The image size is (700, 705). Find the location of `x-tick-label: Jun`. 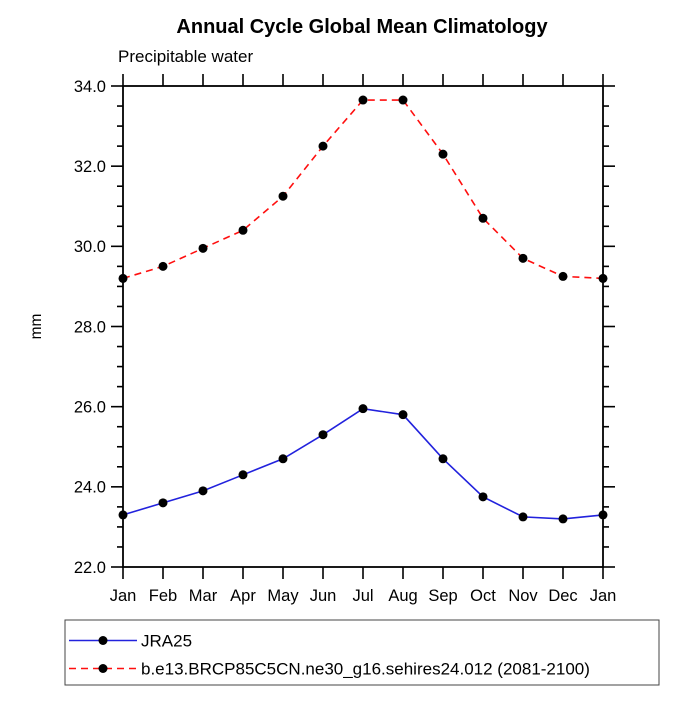

x-tick-label: Jun is located at coordinates (323, 596).